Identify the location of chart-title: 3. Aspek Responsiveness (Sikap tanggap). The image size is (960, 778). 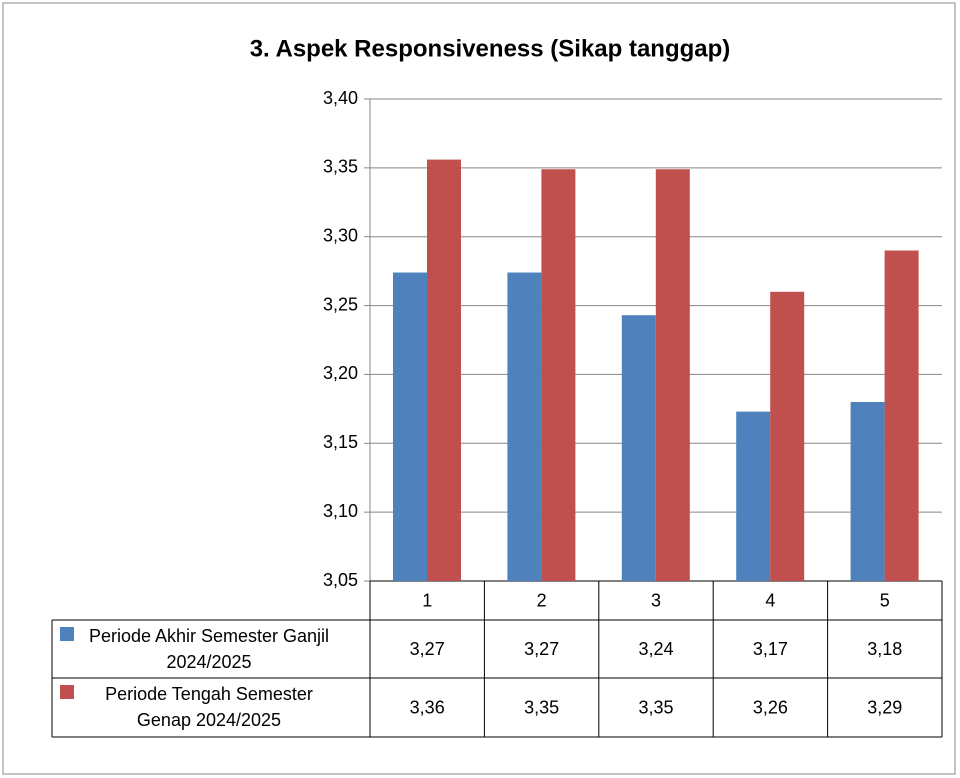
(490, 48).